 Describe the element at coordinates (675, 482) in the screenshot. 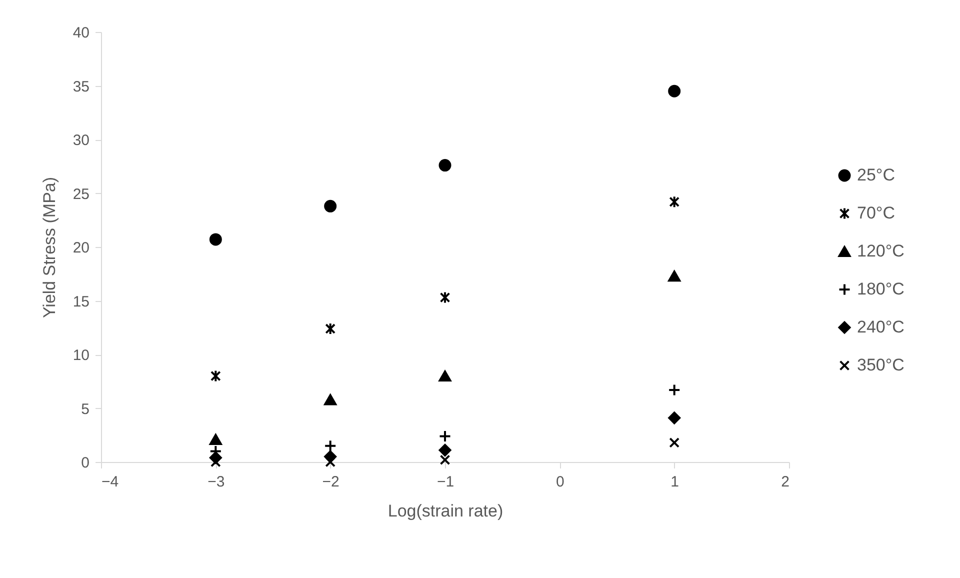

I see `x-tick-label: 1` at that location.